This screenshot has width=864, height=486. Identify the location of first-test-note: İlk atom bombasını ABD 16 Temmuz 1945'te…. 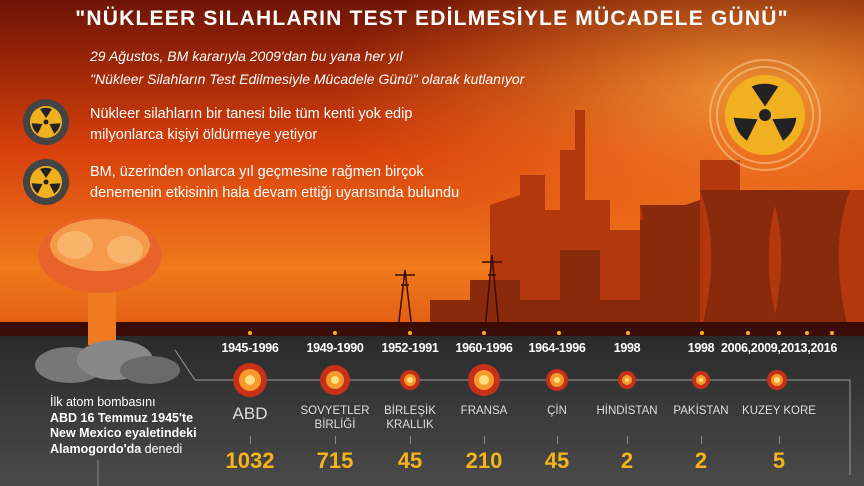
(123, 426).